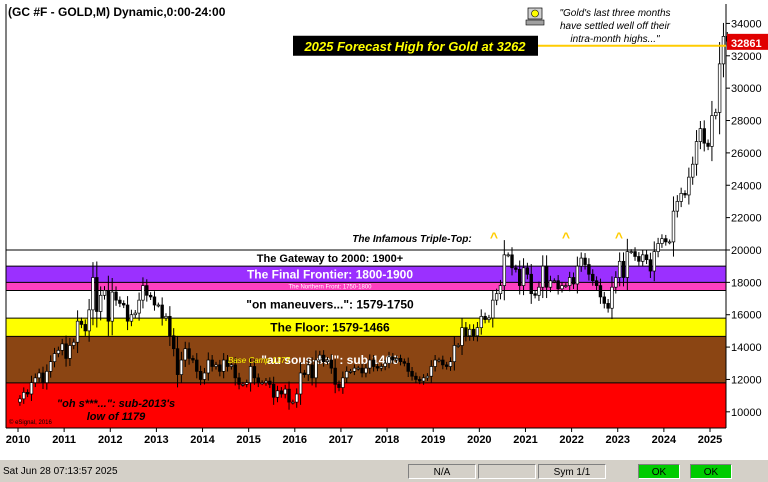 Image resolution: width=768 pixels, height=482 pixels. Describe the element at coordinates (659, 471) in the screenshot. I see `status-ok-1: OK` at that location.